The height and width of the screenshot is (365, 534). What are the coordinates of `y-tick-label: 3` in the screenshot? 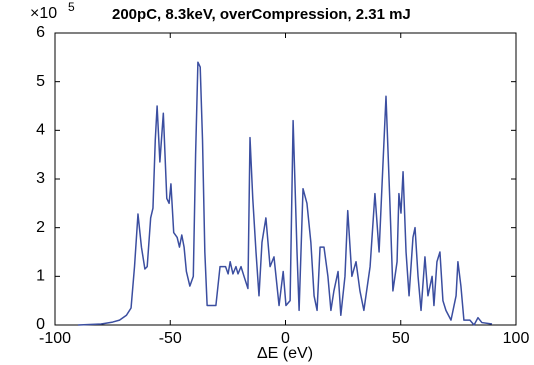 It's located at (40, 178).